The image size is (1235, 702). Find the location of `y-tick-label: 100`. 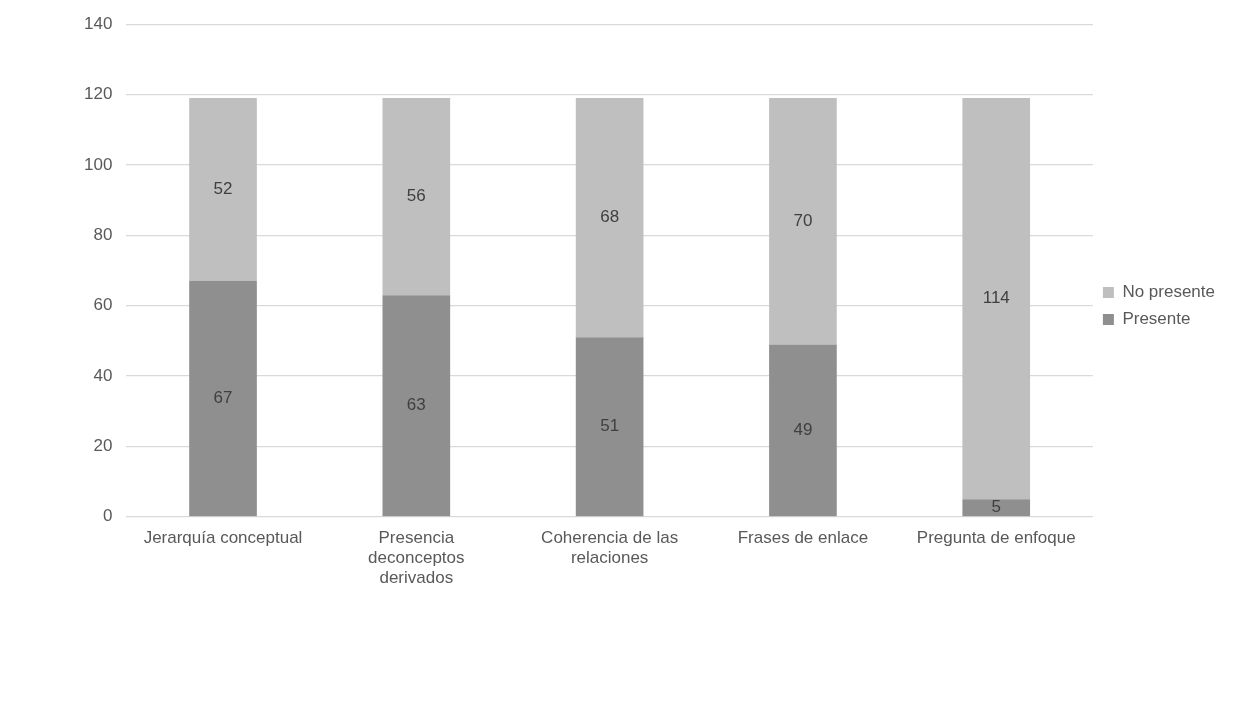

y-tick-label: 100 is located at coordinates (98, 164).